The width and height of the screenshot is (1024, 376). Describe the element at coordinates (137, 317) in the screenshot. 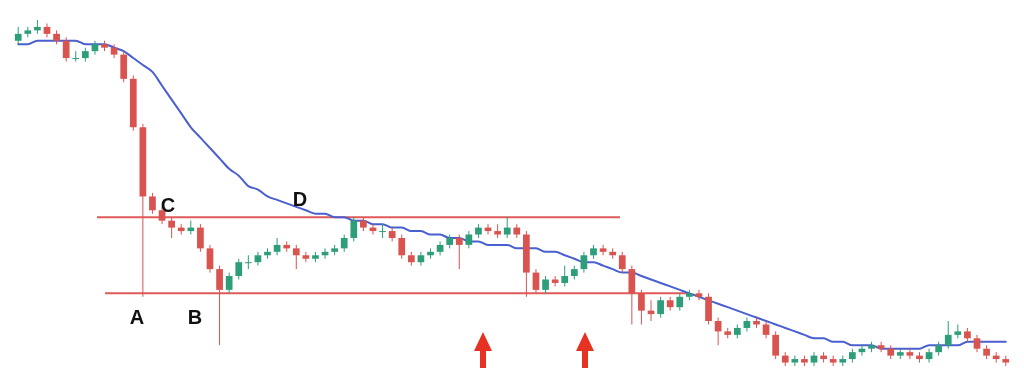

I see `annotation: A` at that location.